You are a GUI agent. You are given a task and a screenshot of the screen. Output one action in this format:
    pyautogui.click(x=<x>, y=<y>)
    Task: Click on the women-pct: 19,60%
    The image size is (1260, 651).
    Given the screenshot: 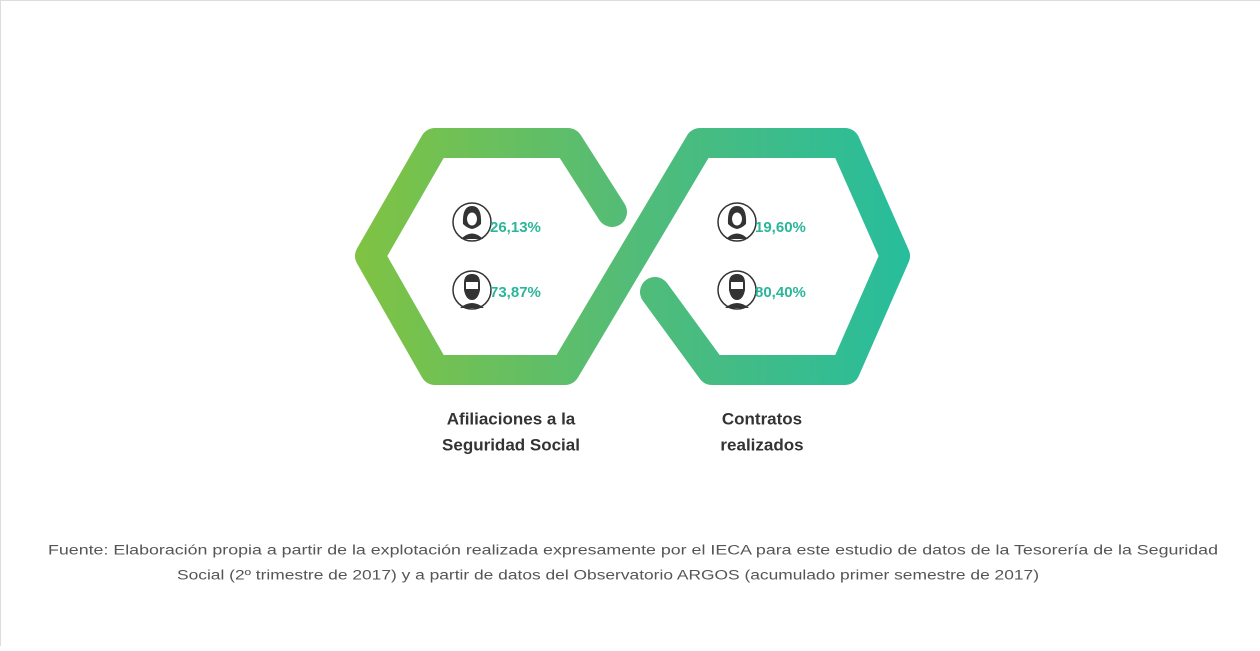 What is the action you would take?
    pyautogui.click(x=780, y=227)
    